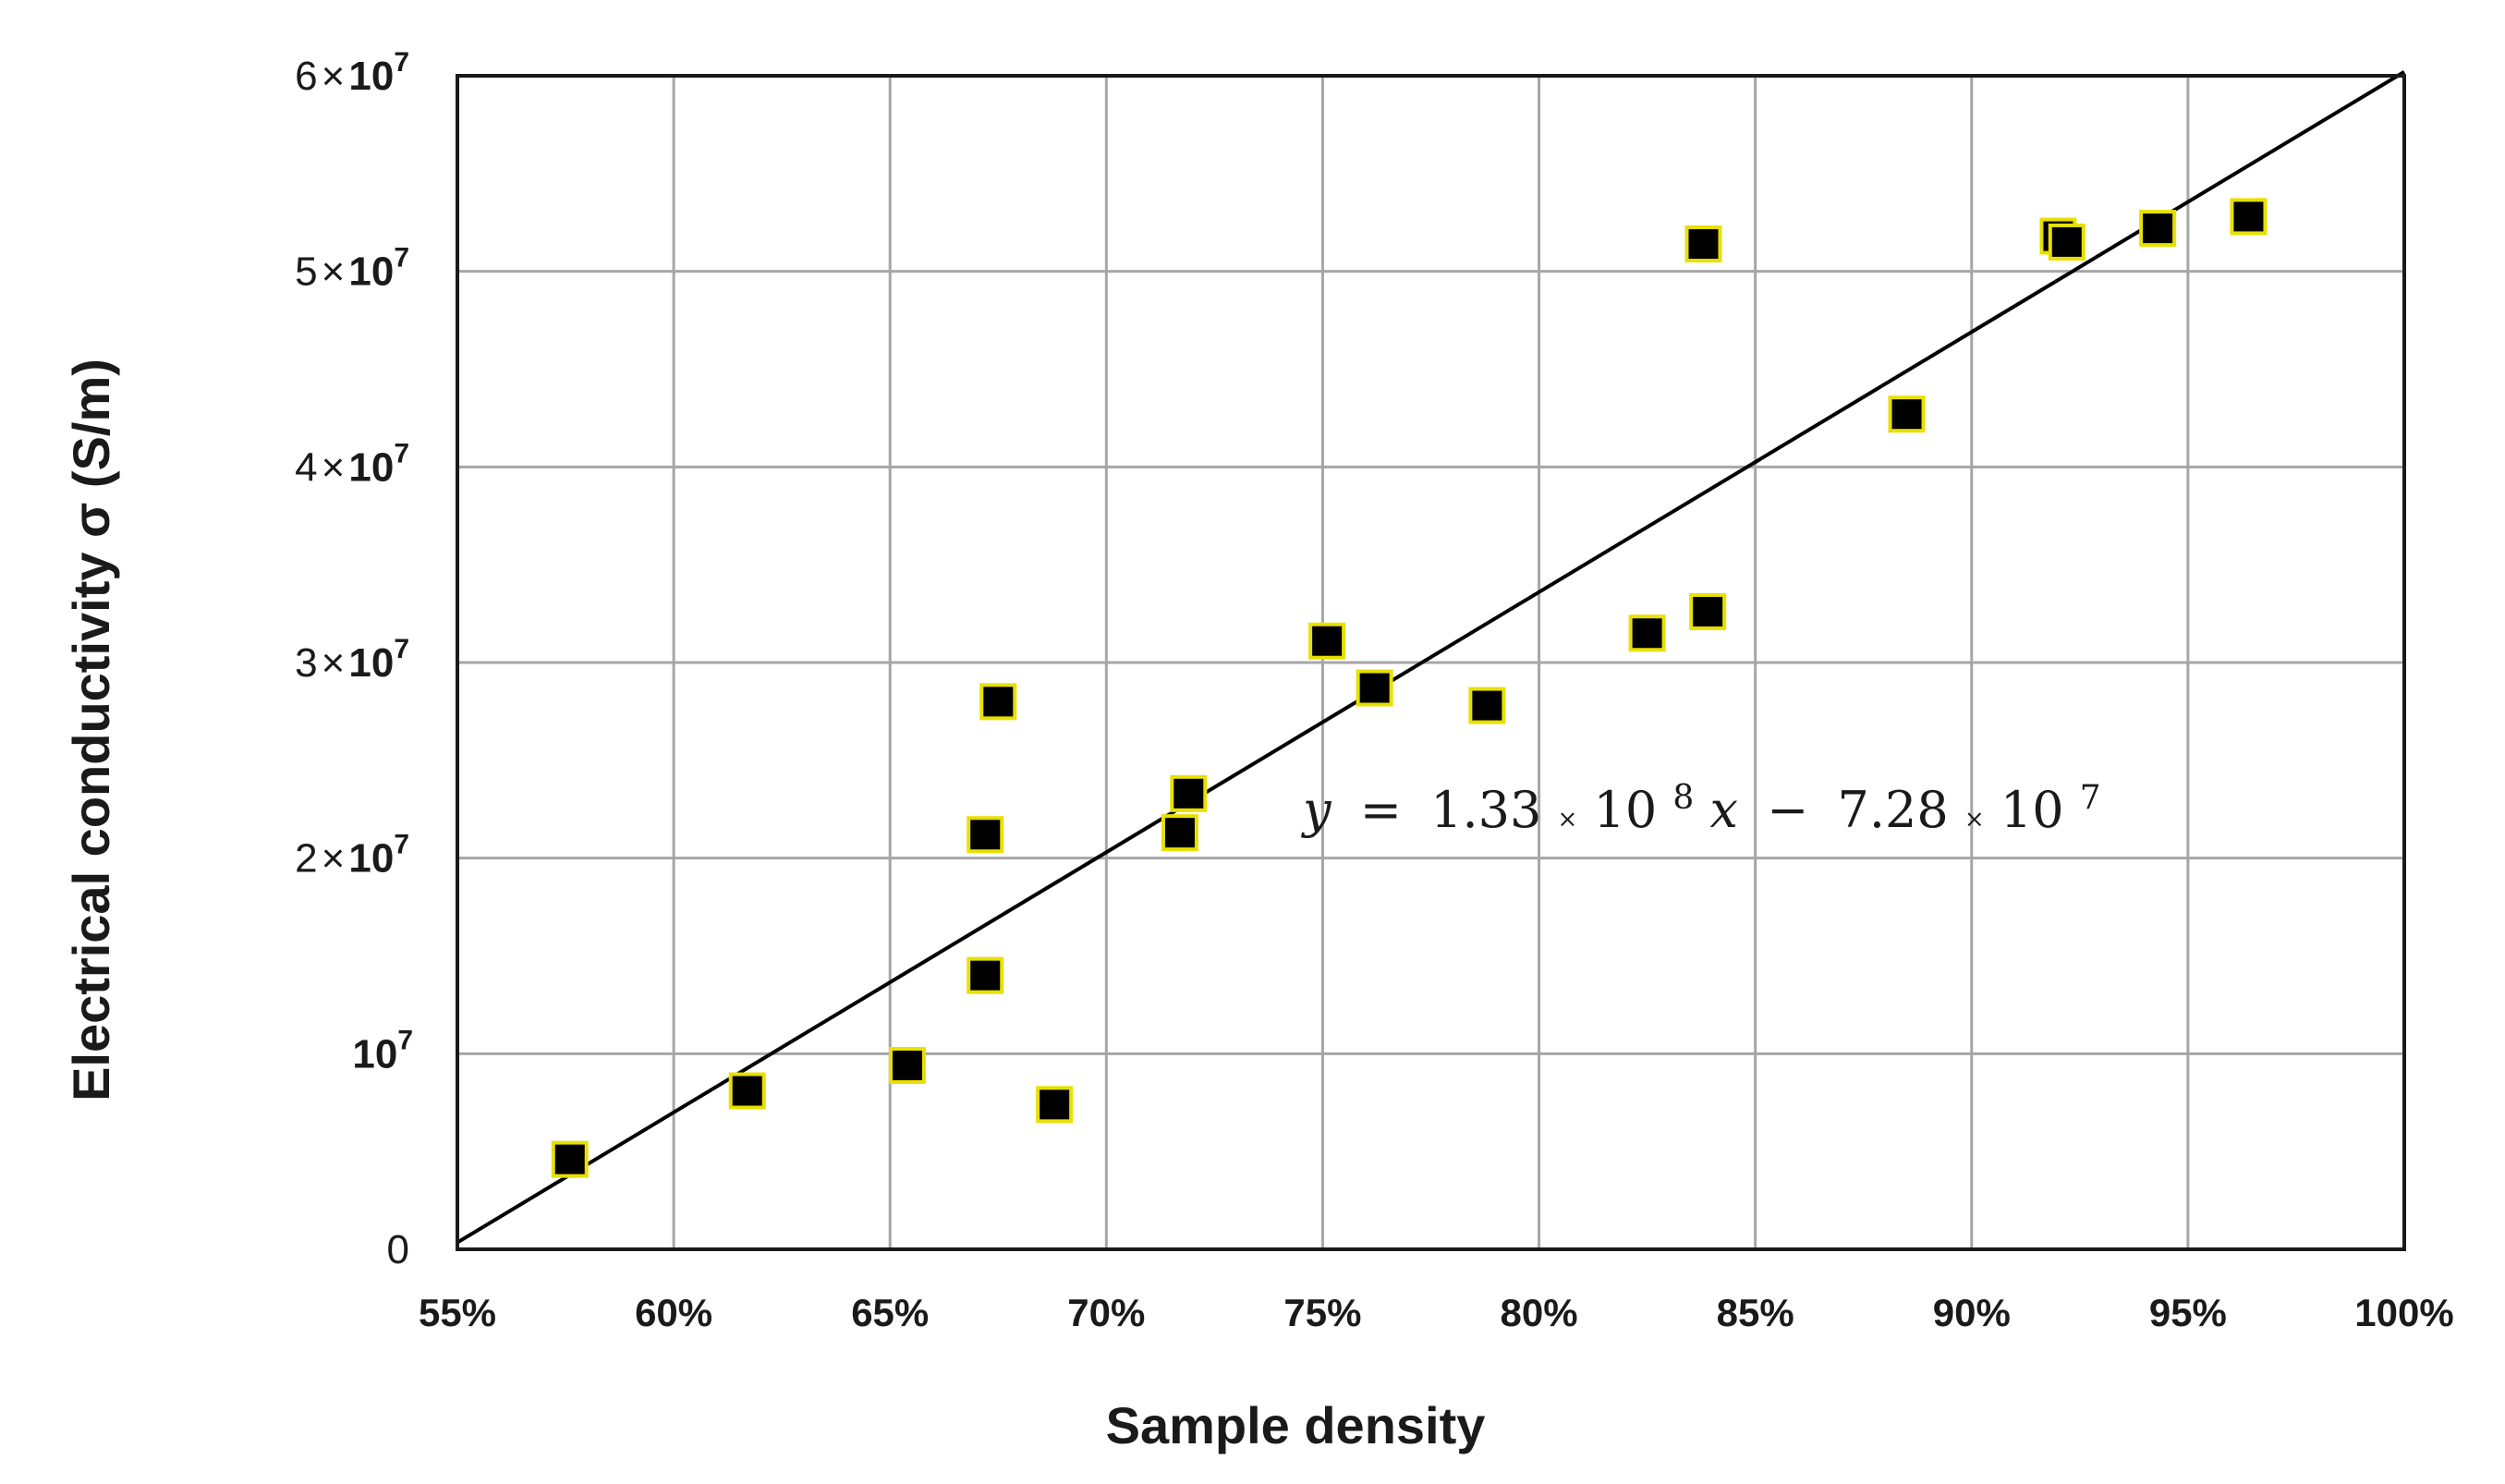  I want to click on x-tick-label-3: 70%, so click(1106, 1312).